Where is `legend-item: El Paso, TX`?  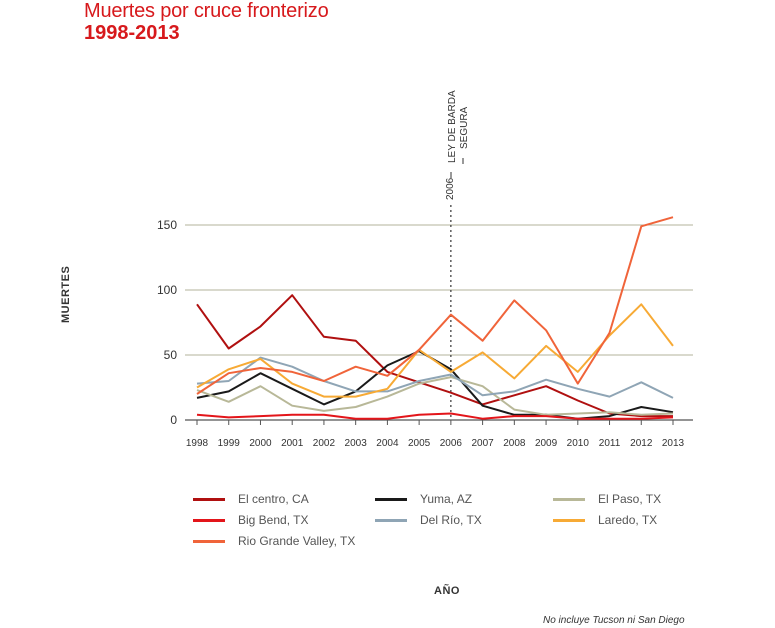
legend-item: El Paso, TX is located at coordinates (607, 499).